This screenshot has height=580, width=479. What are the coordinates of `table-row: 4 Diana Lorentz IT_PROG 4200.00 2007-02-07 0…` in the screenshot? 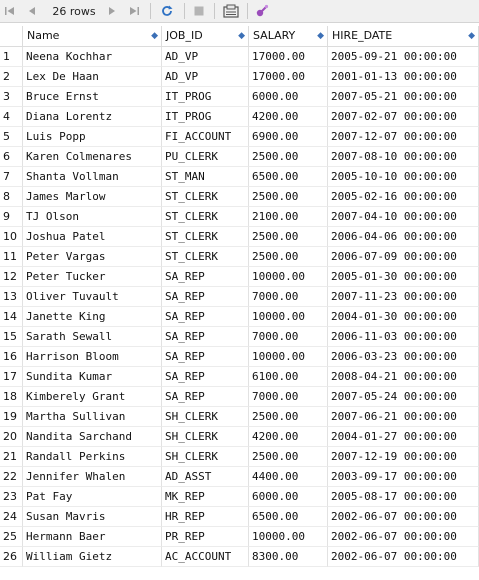 It's located at (239, 117).